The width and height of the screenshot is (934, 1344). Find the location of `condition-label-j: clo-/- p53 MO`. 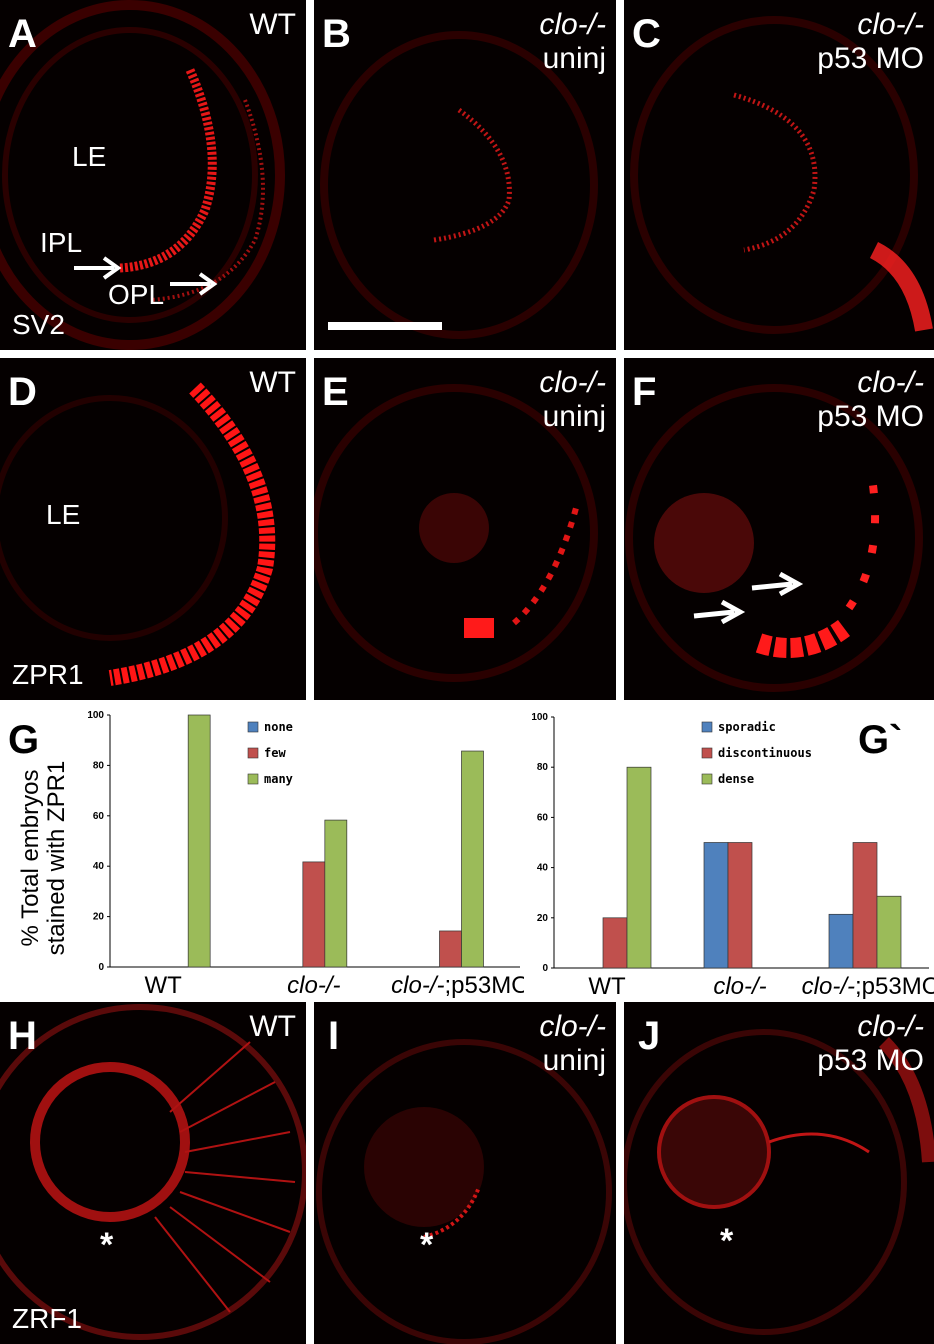

condition-label-j: clo-/- p53 MO is located at coordinates (870, 1043).